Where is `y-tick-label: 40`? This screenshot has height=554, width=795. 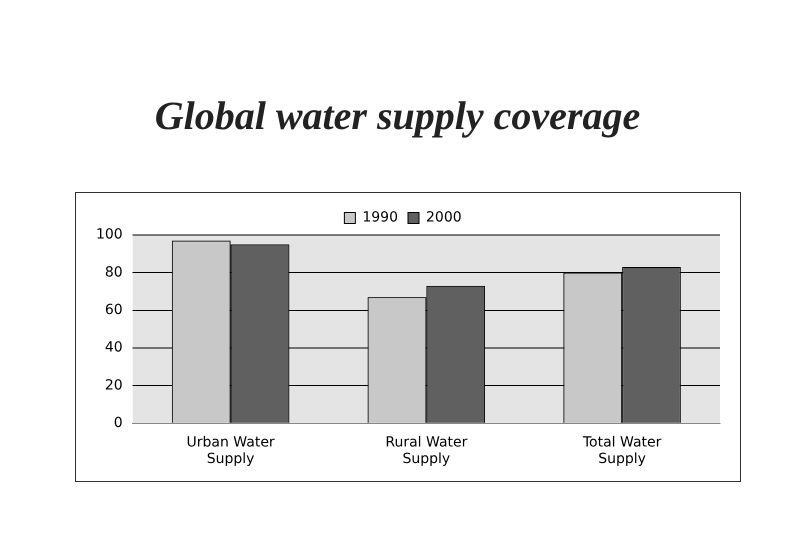
y-tick-label: 40 is located at coordinates (113, 348).